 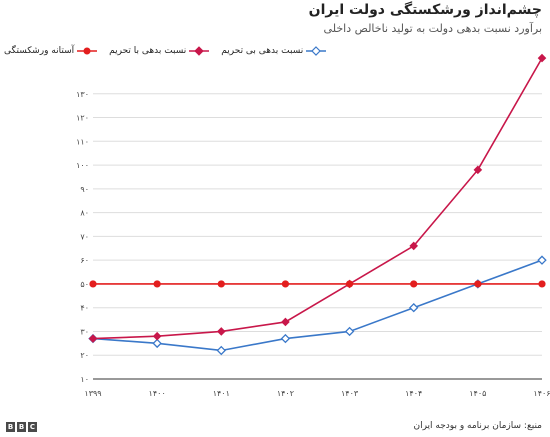 I want to click on y-tick-label: ۱۲۰, so click(x=82, y=118).